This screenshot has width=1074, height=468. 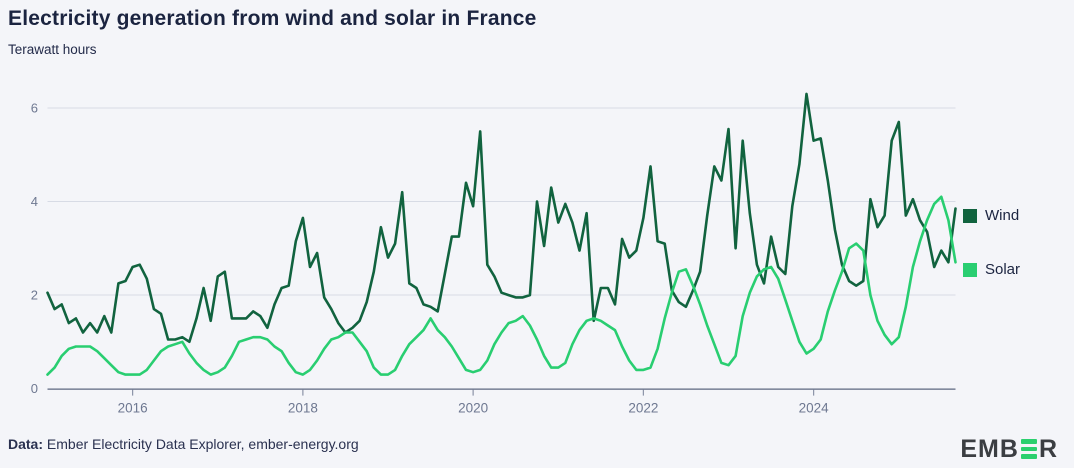 What do you see at coordinates (133, 408) in the screenshot?
I see `x-tick-label: 2016` at bounding box center [133, 408].